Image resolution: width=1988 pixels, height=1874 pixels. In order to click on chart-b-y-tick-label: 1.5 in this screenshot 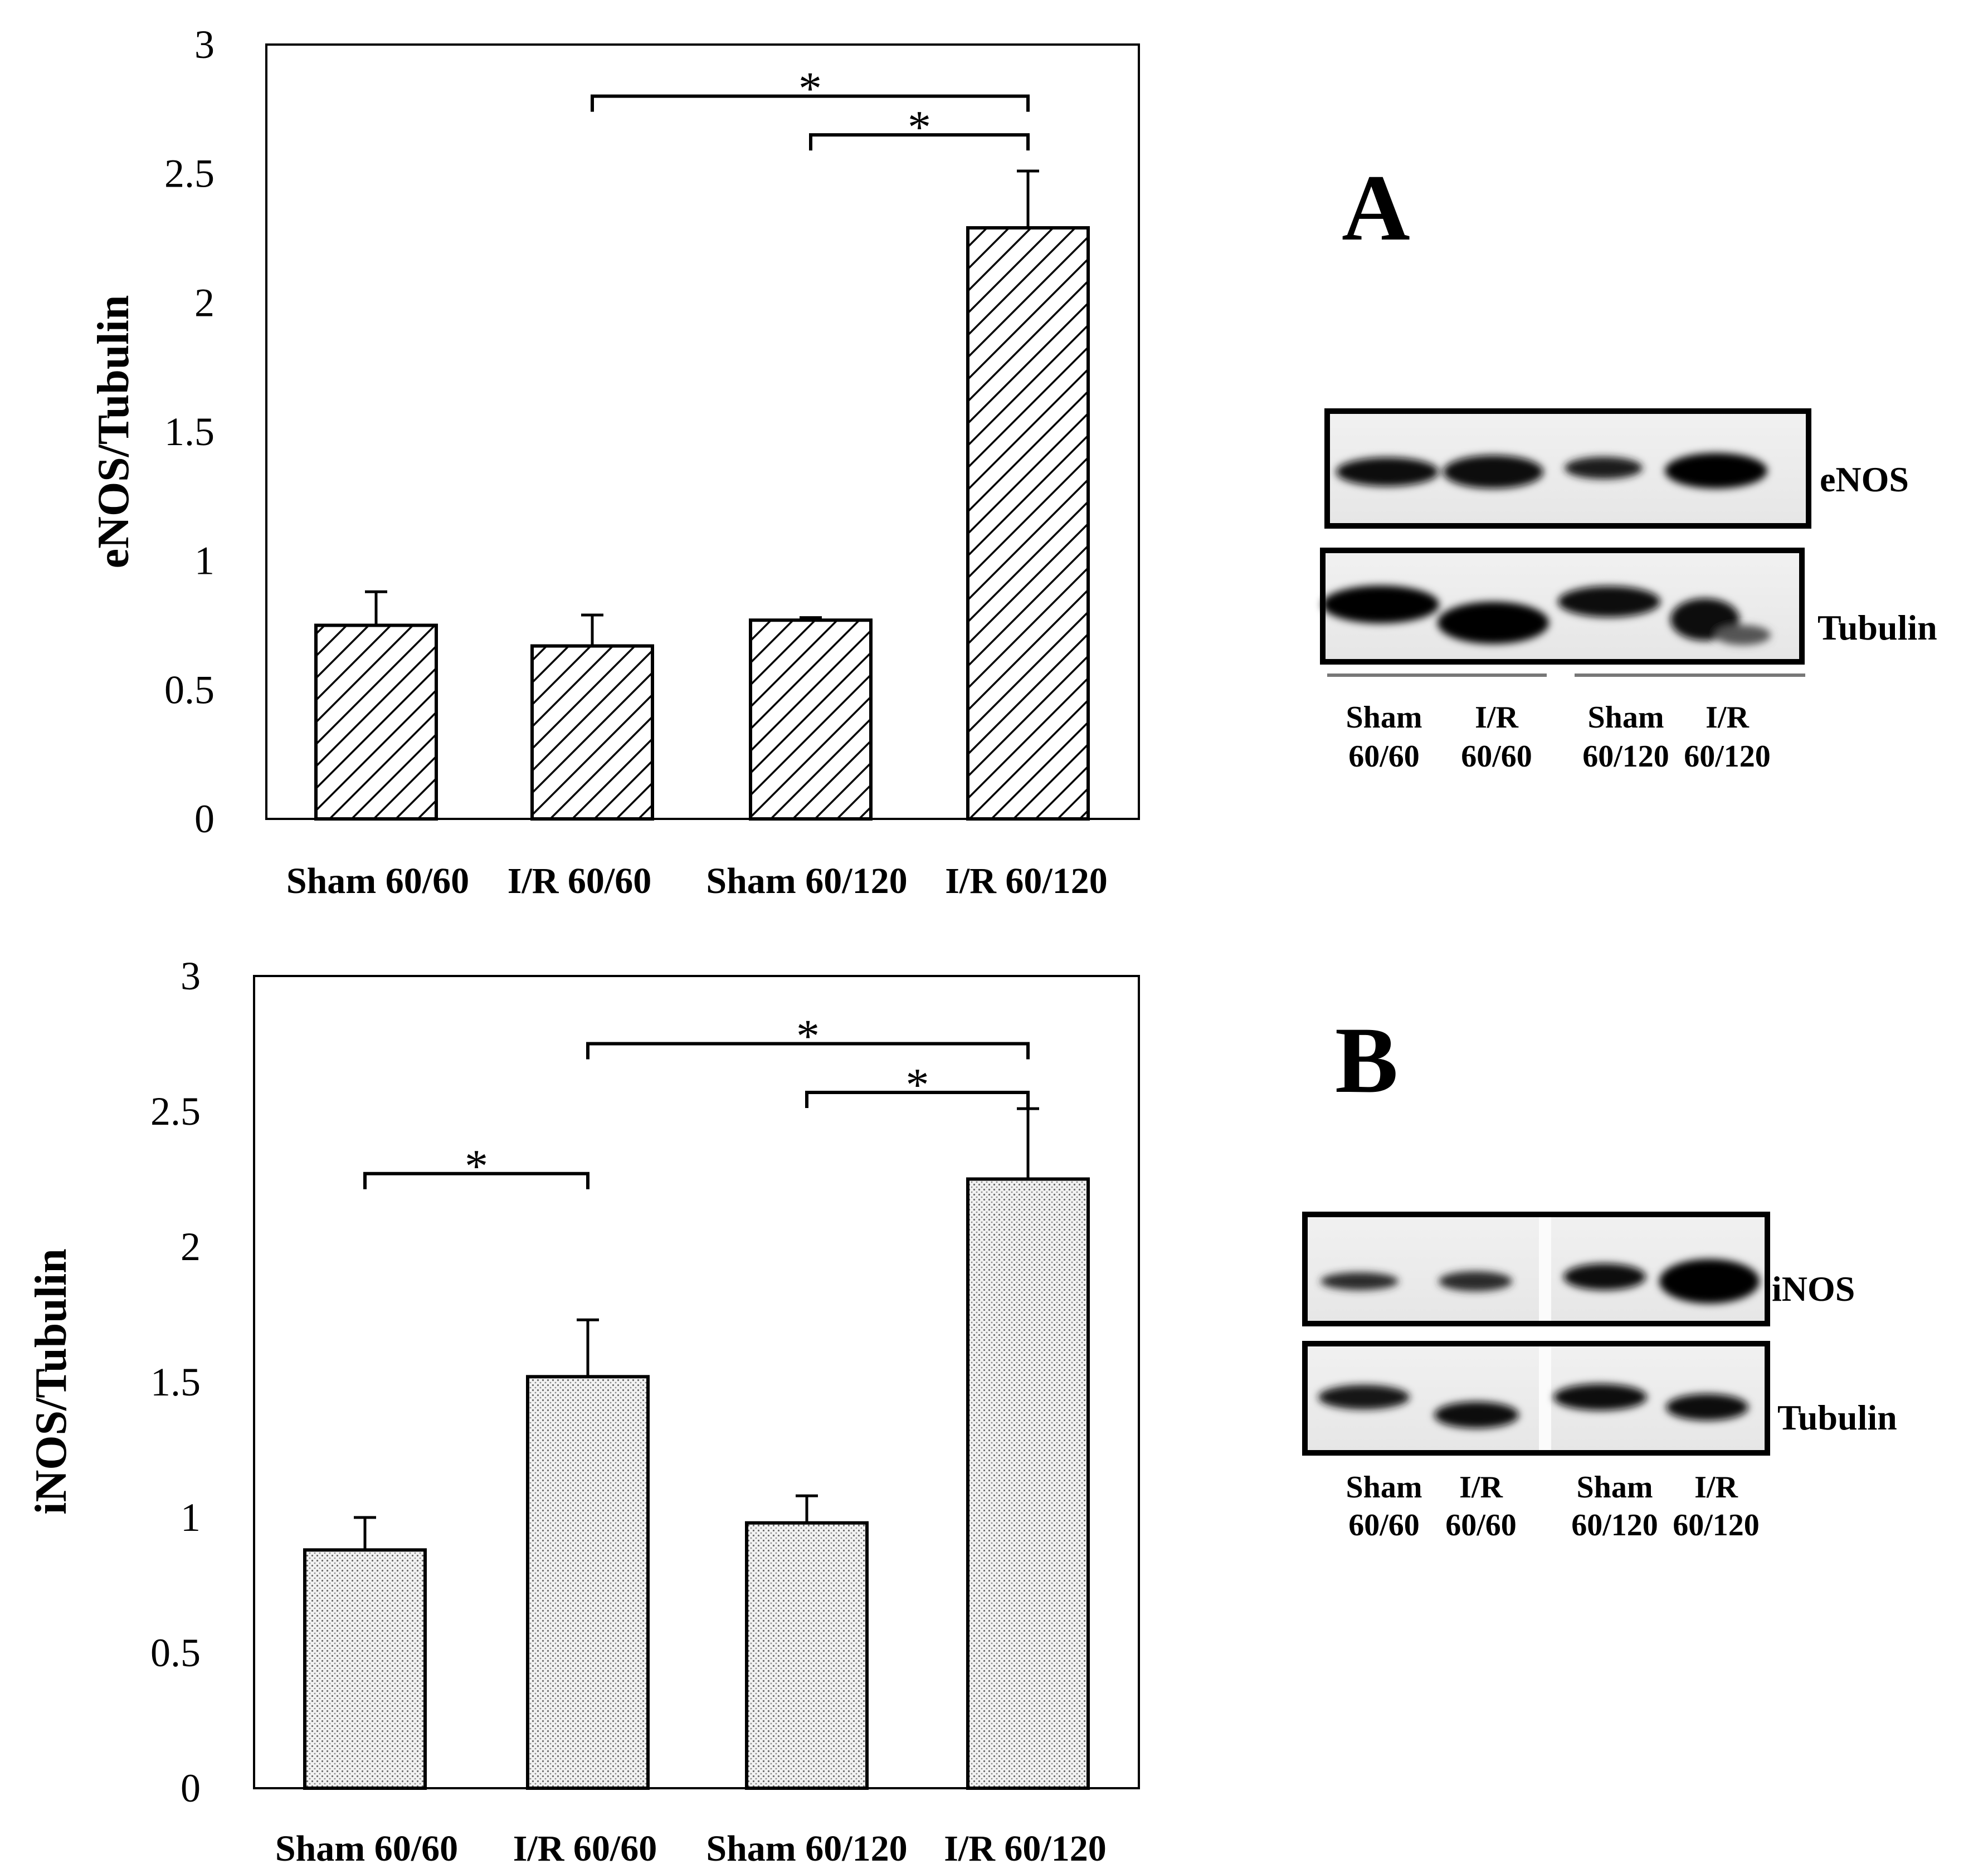, I will do `click(175, 1382)`.